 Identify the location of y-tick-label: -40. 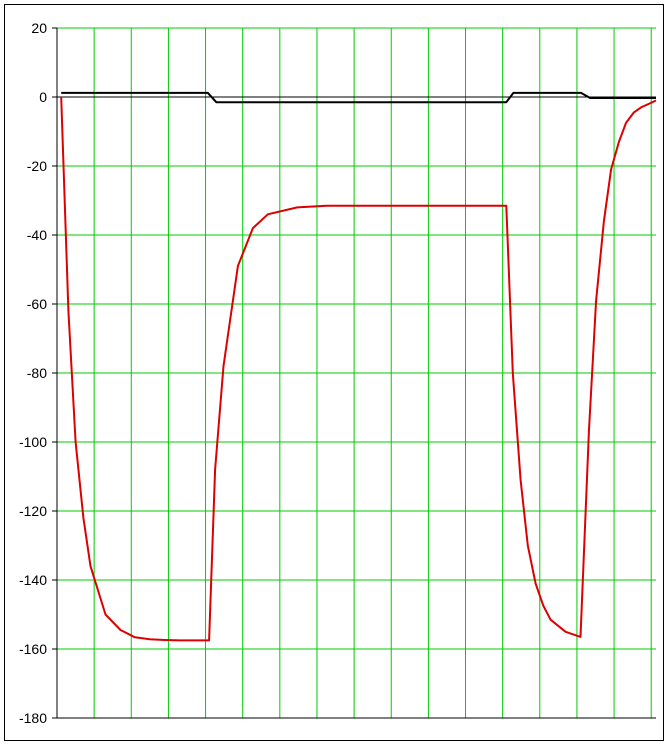
(37, 235).